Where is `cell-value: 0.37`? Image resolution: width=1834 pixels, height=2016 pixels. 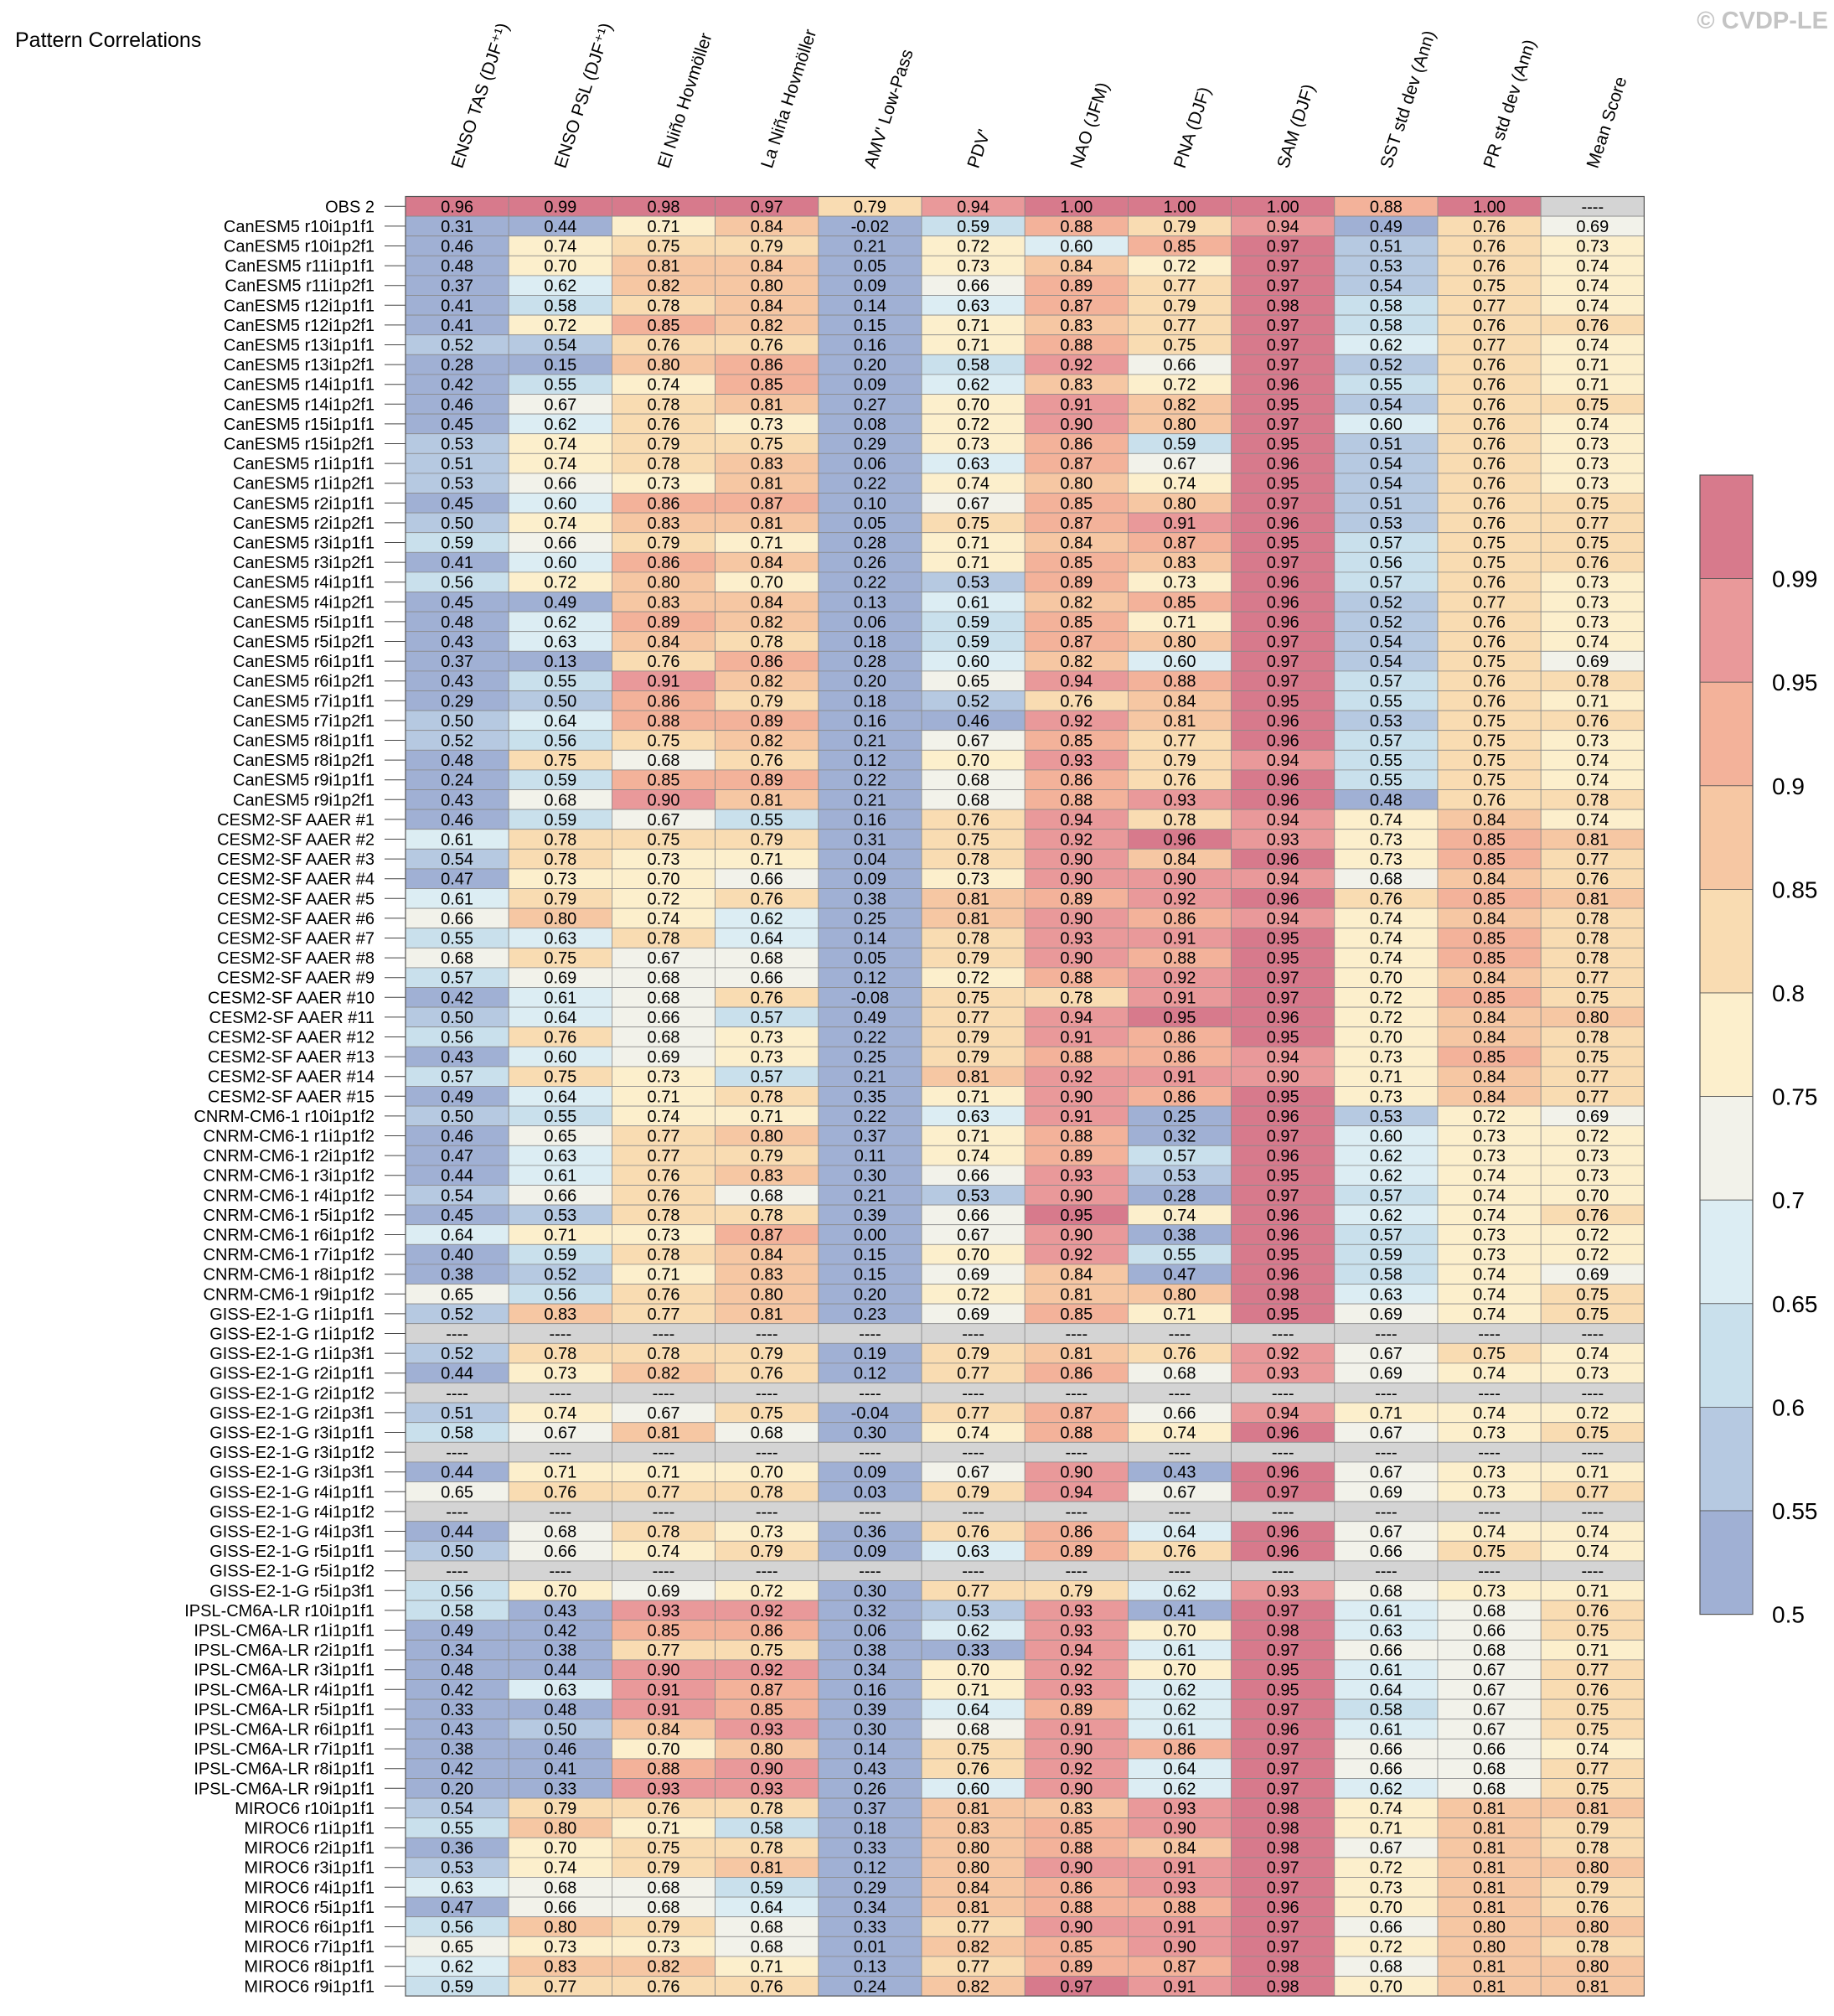
cell-value: 0.37 is located at coordinates (870, 1809).